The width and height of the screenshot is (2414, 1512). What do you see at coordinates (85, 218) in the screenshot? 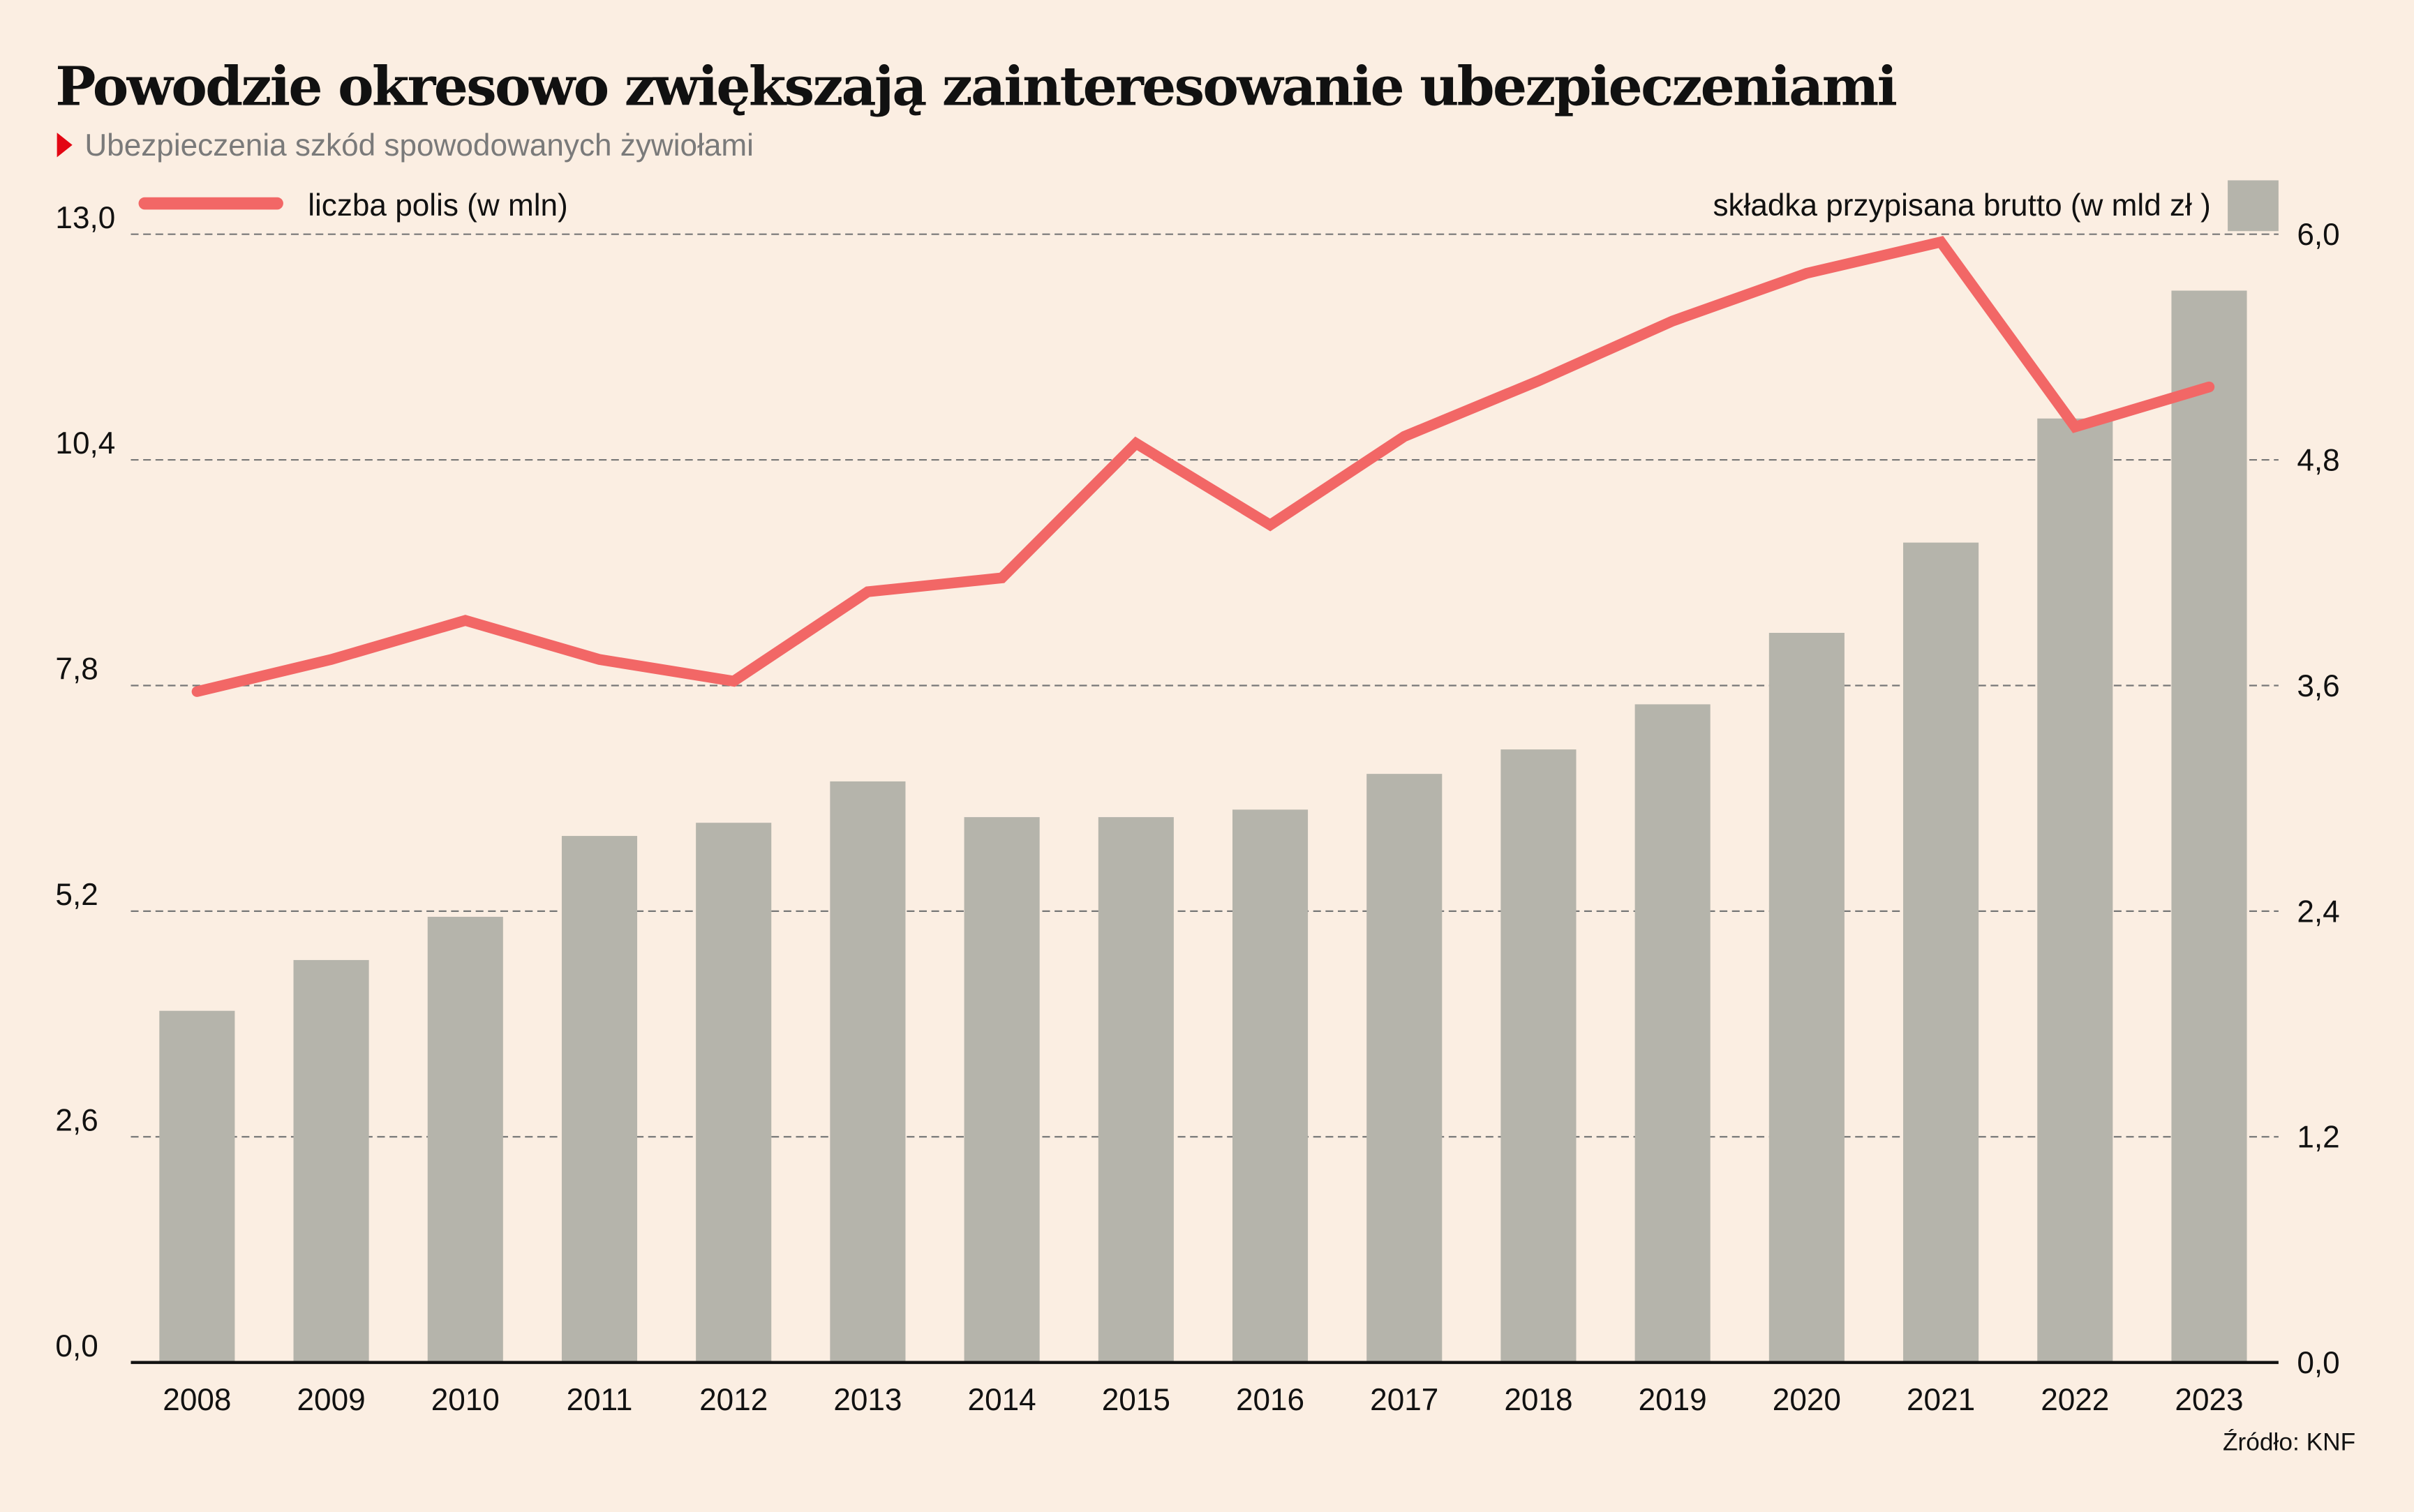
I see `left-axis-tick-label: 13,0` at bounding box center [85, 218].